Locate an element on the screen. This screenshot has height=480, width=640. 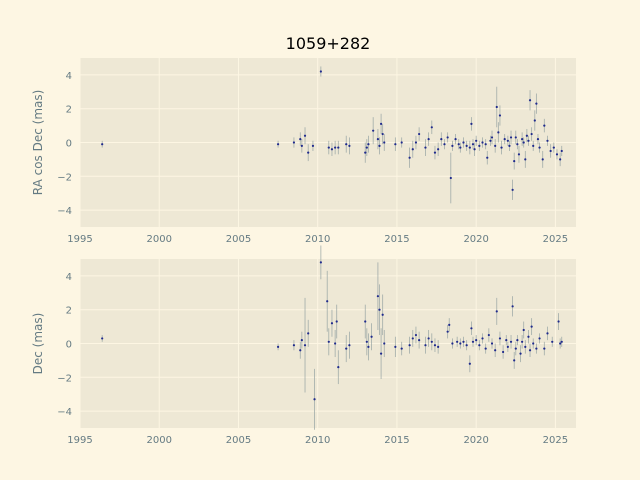
dec-x-tick-label: 2015 is located at coordinates (396, 440).